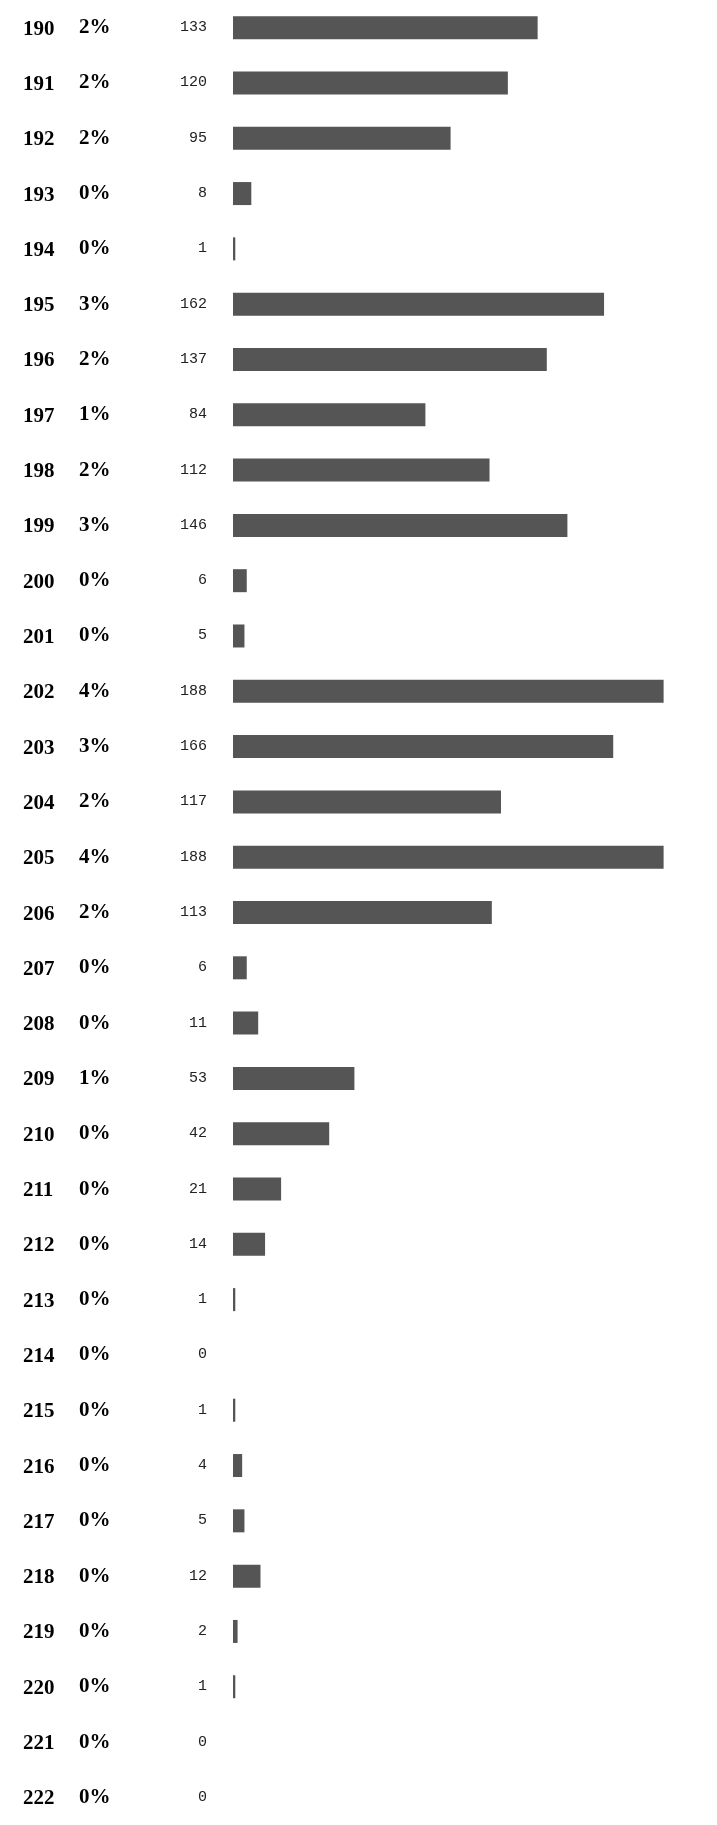 This screenshot has height=1825, width=717. I want to click on y-tick-label: 197, so click(39, 414).